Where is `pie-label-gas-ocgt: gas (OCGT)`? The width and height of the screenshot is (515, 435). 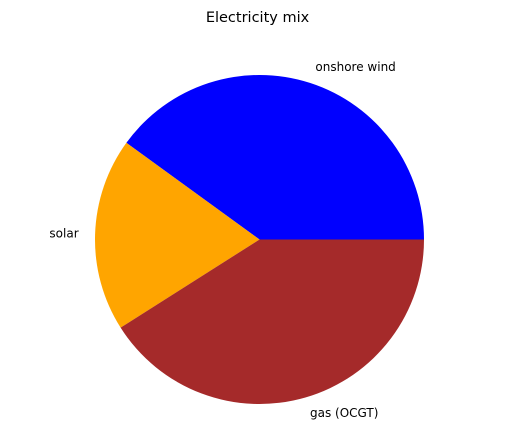 pie-label-gas-ocgt: gas (OCGT) is located at coordinates (344, 413).